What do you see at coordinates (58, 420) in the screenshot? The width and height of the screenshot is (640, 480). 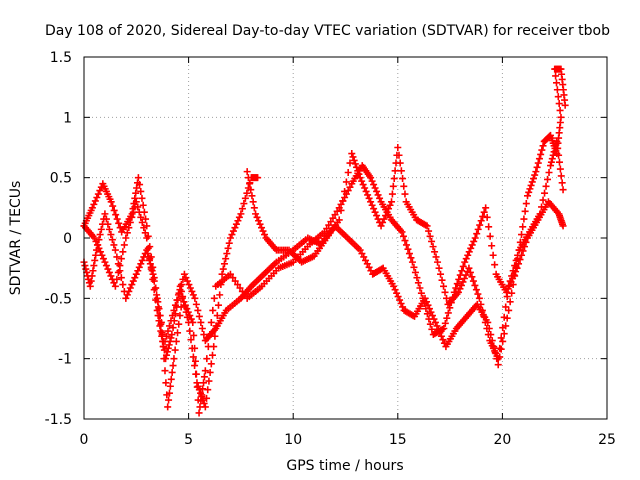 I see `y-tick-label: -1.5` at bounding box center [58, 420].